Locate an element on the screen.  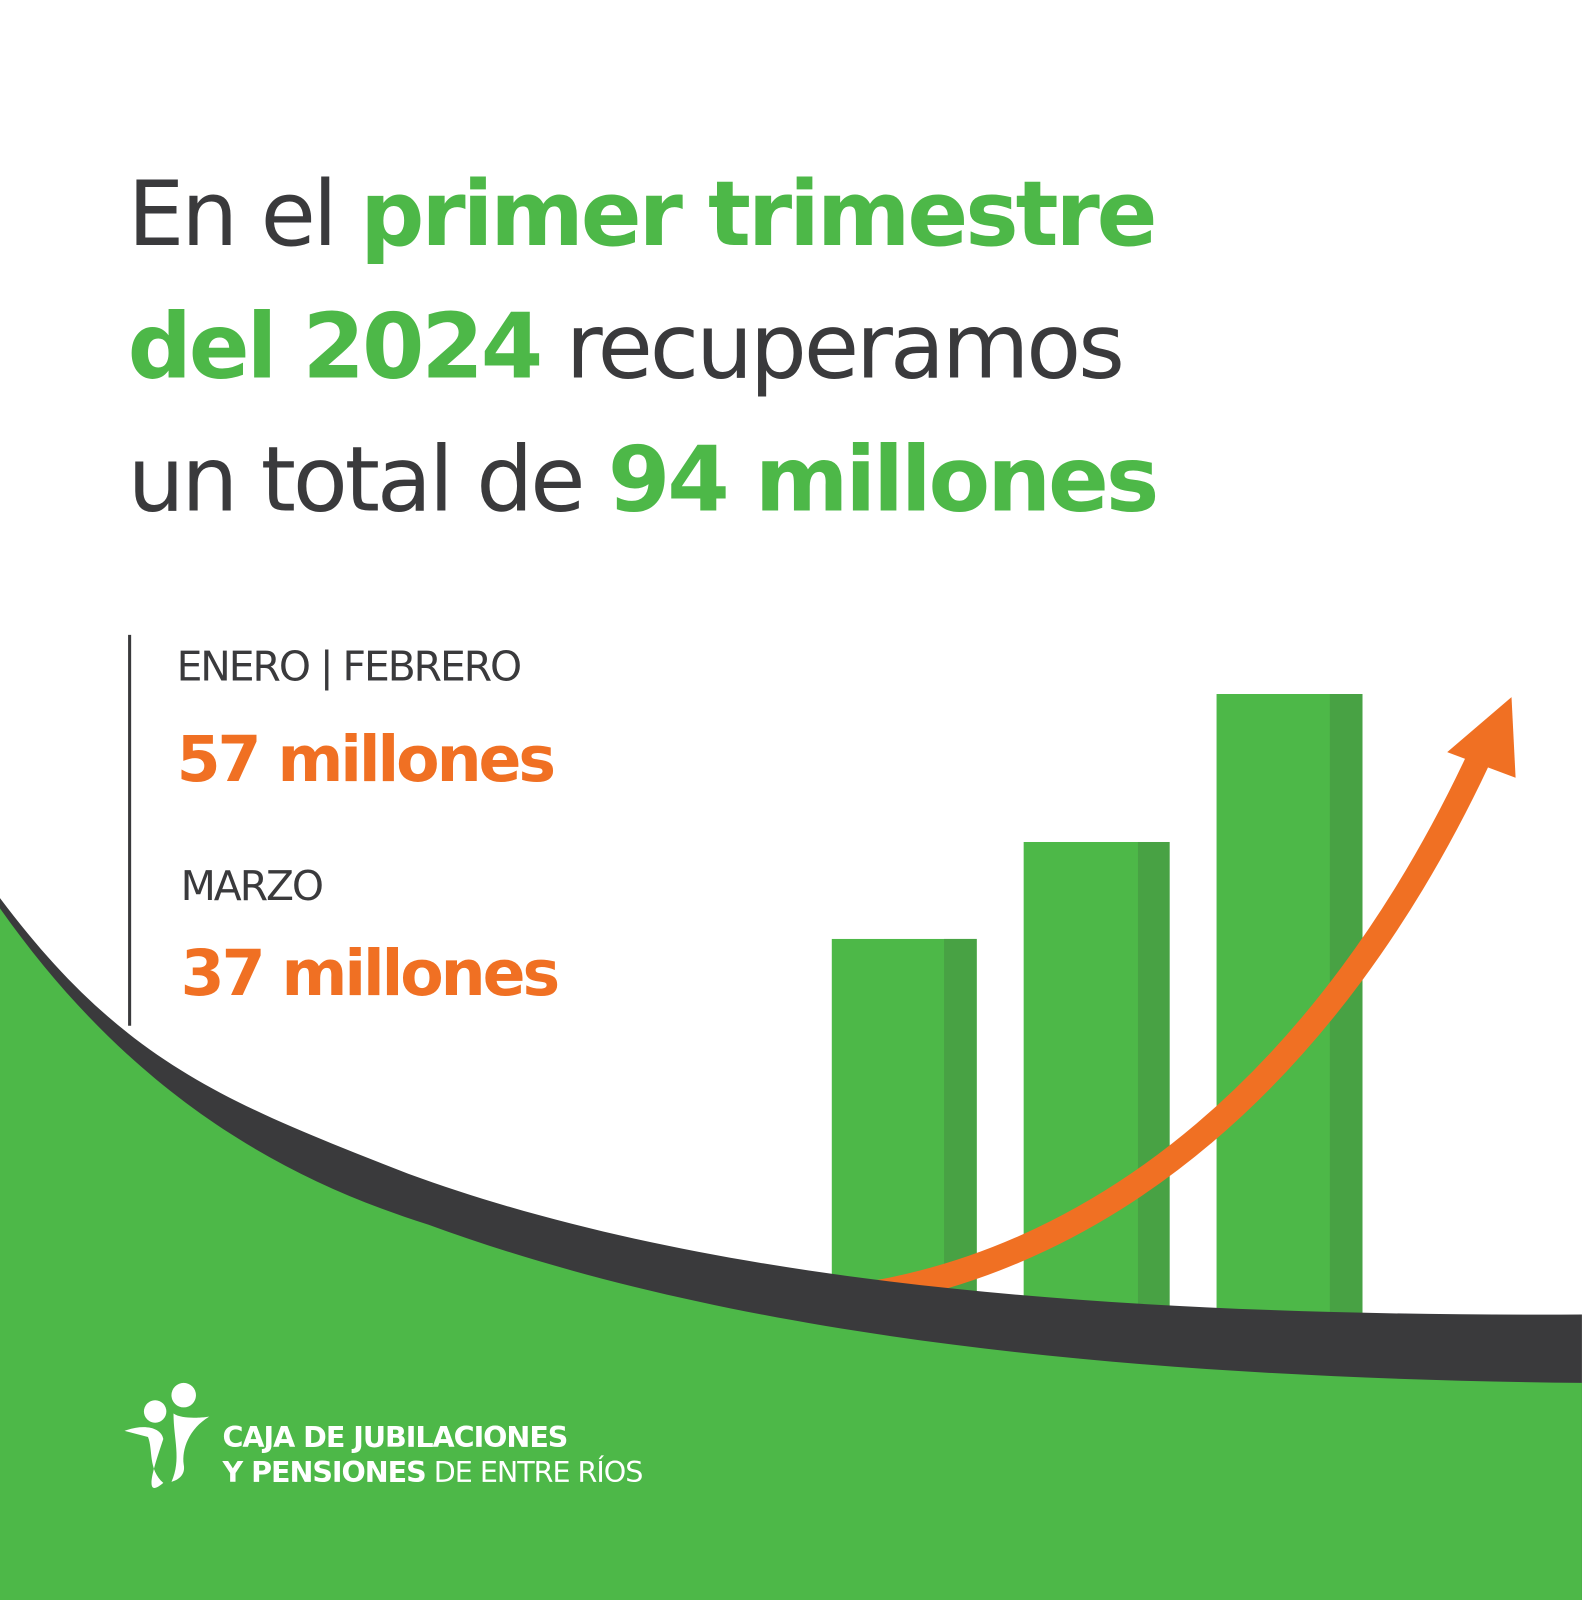
logo-text-rest: DE ENTRE RÍOS is located at coordinates (534, 1472).